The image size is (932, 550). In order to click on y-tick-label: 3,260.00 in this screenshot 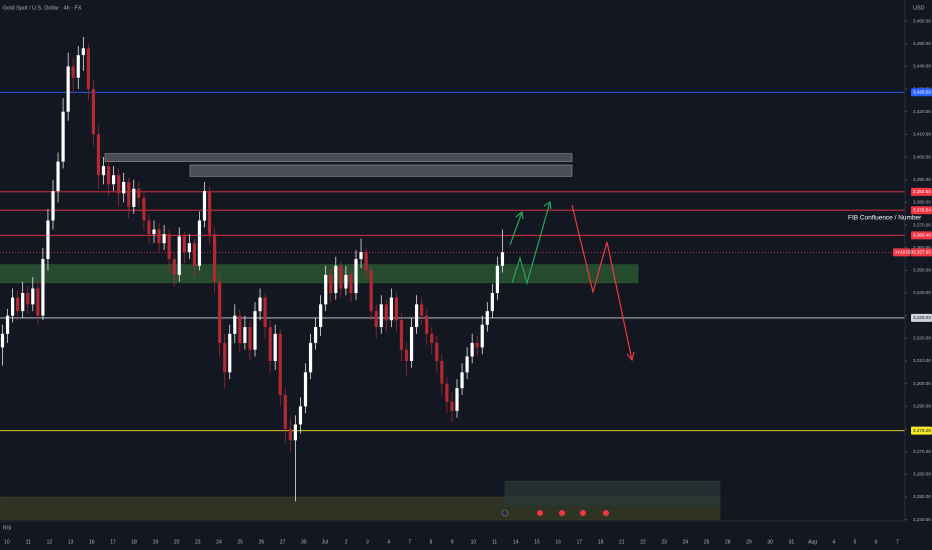, I will do `click(922, 474)`.